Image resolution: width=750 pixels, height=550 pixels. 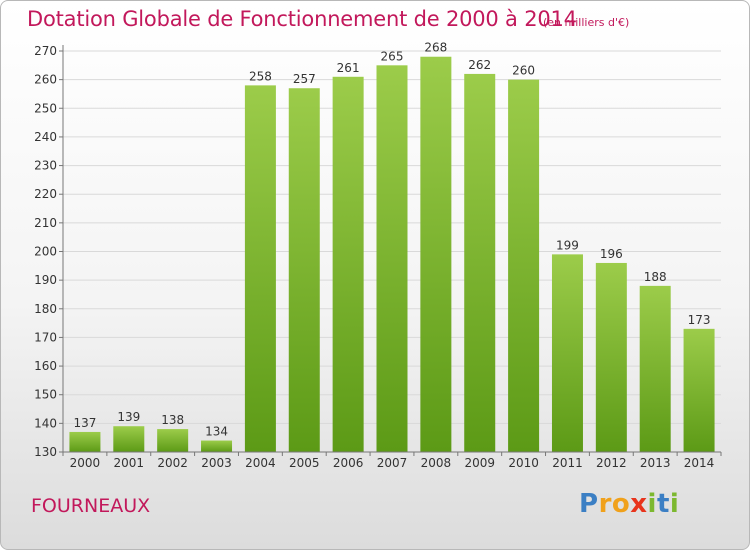 I want to click on bar-value-label: 261, so click(x=348, y=68).